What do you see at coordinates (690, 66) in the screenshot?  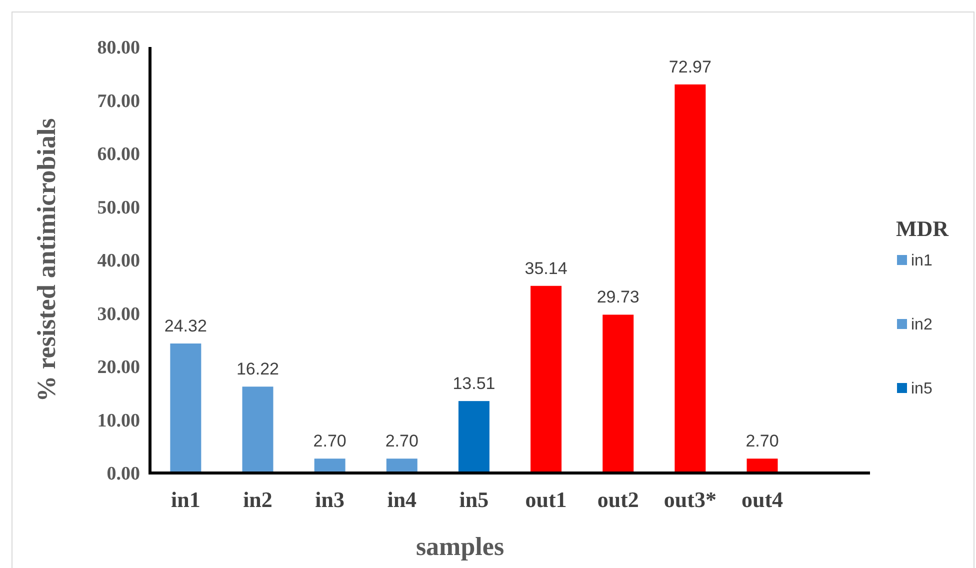 I see `data-label: 72.97` at bounding box center [690, 66].